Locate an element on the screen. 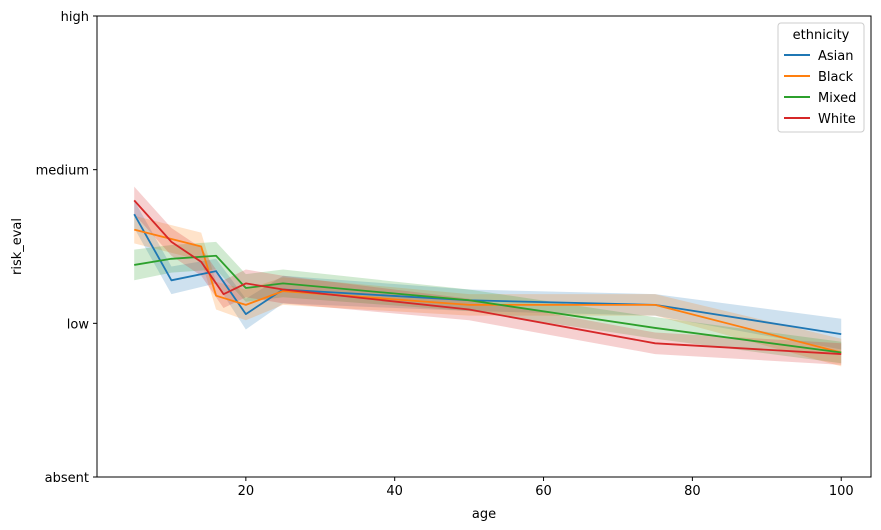 The width and height of the screenshot is (881, 530). y-axis-label: risk_eval is located at coordinates (17, 246).